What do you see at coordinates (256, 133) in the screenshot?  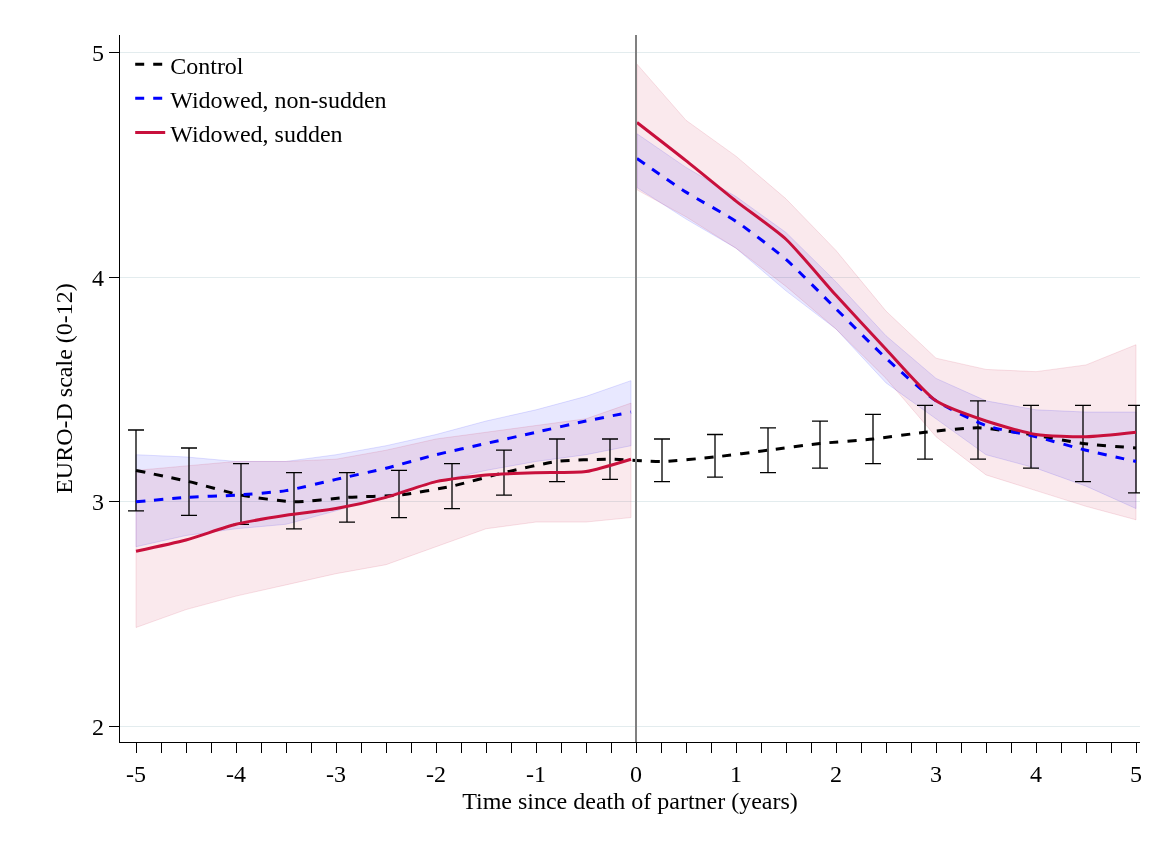 I see `legend-label: Widowed, sudden` at bounding box center [256, 133].